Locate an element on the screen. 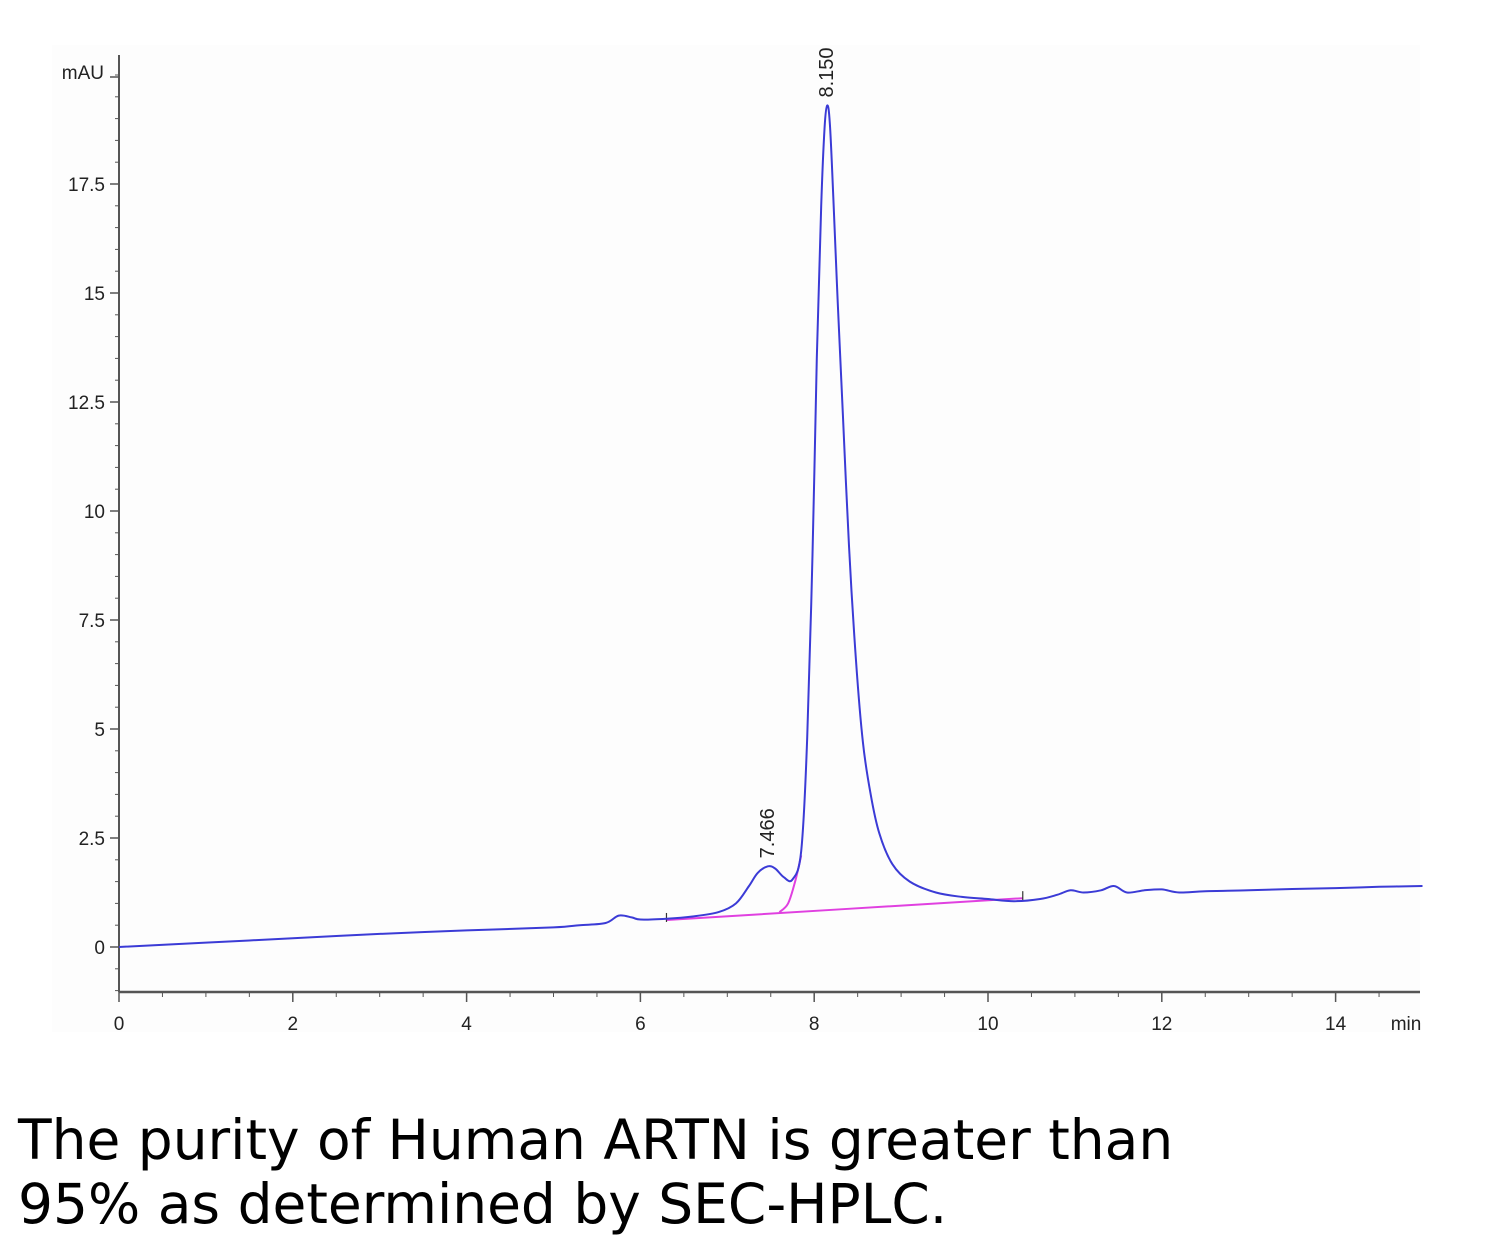 This screenshot has height=1252, width=1500. y-tick-label: 10 is located at coordinates (94, 512).